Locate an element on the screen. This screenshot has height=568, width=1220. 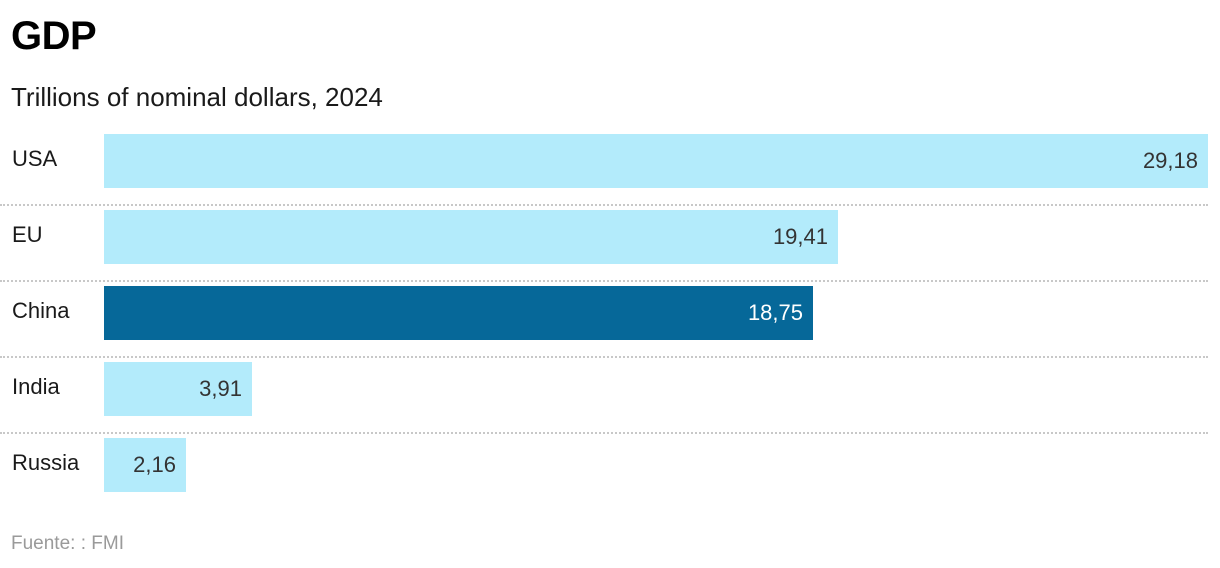
category-label: China is located at coordinates (41, 310).